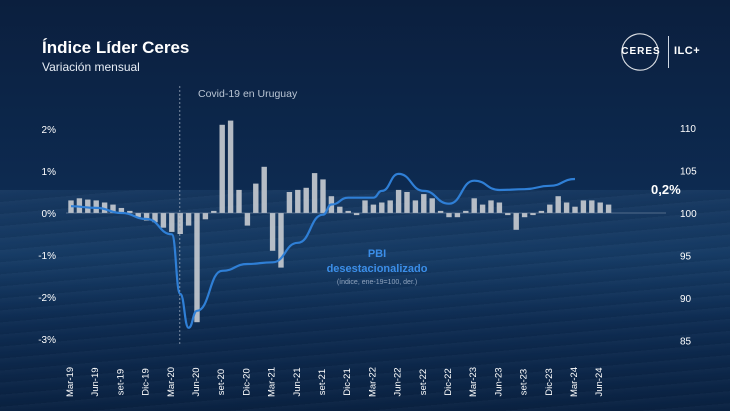 The image size is (730, 411). I want to click on right-tick-label: 110, so click(688, 129).